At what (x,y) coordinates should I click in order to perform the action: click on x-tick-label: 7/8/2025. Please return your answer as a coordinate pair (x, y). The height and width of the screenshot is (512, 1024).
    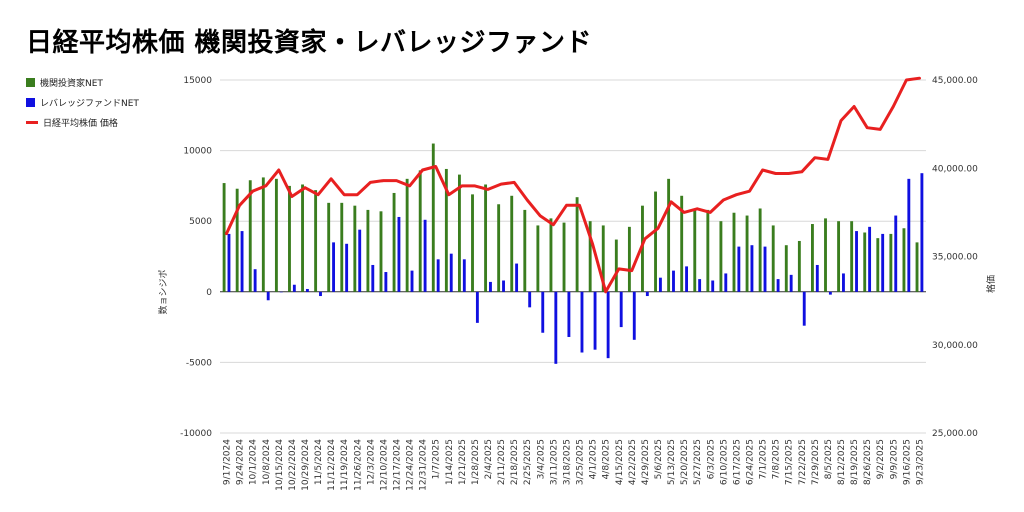
    Looking at the image, I should click on (777, 459).